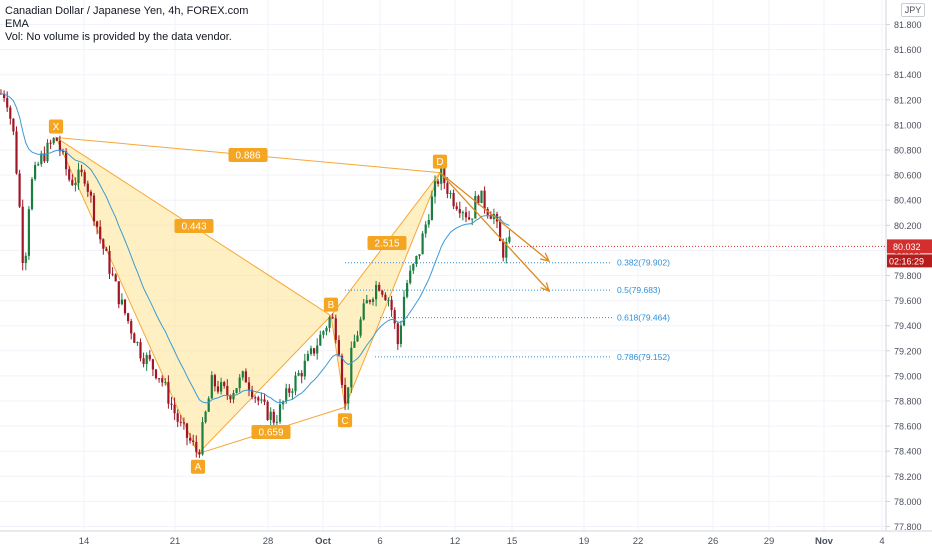 This screenshot has width=932, height=550. Describe the element at coordinates (769, 541) in the screenshot. I see `time-tick-label: 29` at that location.